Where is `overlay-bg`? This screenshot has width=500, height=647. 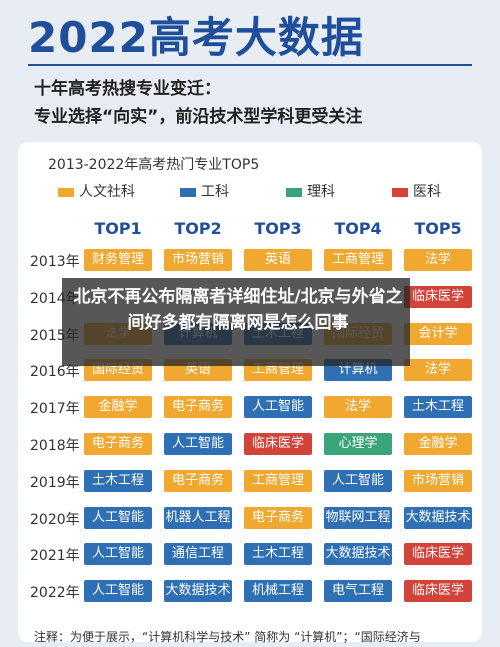 overlay-bg is located at coordinates (236, 322).